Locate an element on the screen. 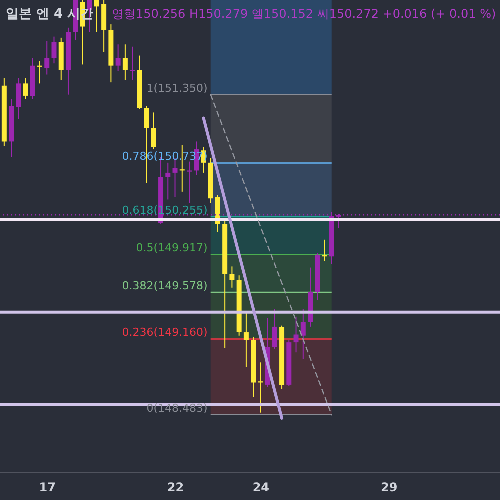  ref-line-label: 0.382(149.578) is located at coordinates (165, 286).